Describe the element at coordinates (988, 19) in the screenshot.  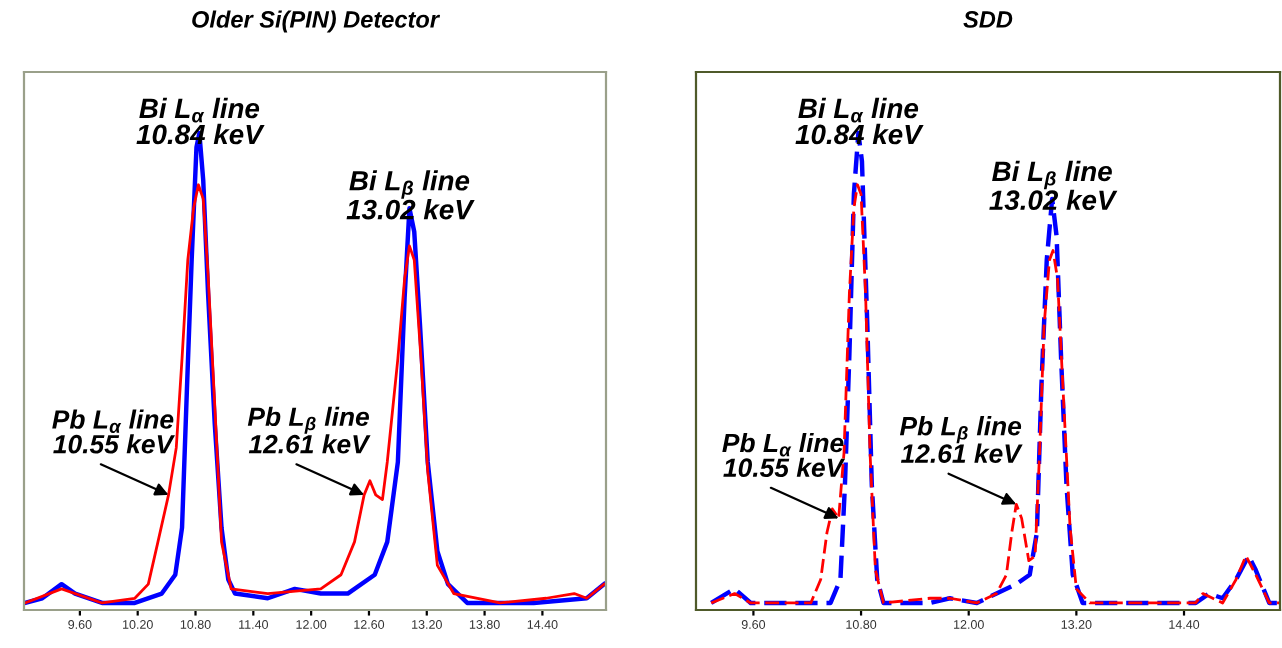
I see `chart-title: SDD` at that location.